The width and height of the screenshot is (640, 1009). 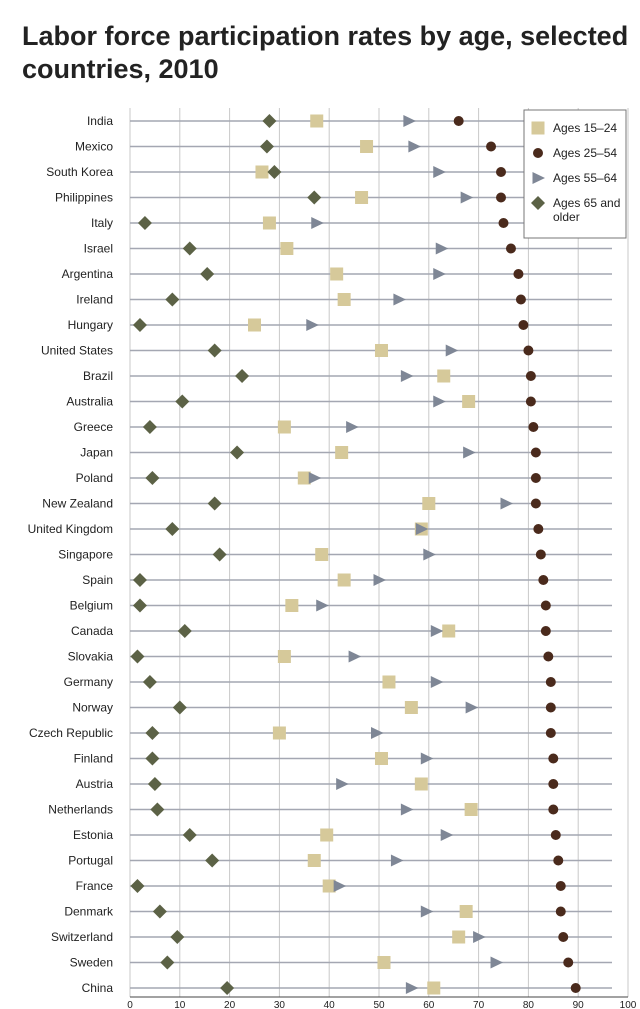 I want to click on legend-label-ages-65-and-older: Ages 65 and older, so click(x=586, y=210).